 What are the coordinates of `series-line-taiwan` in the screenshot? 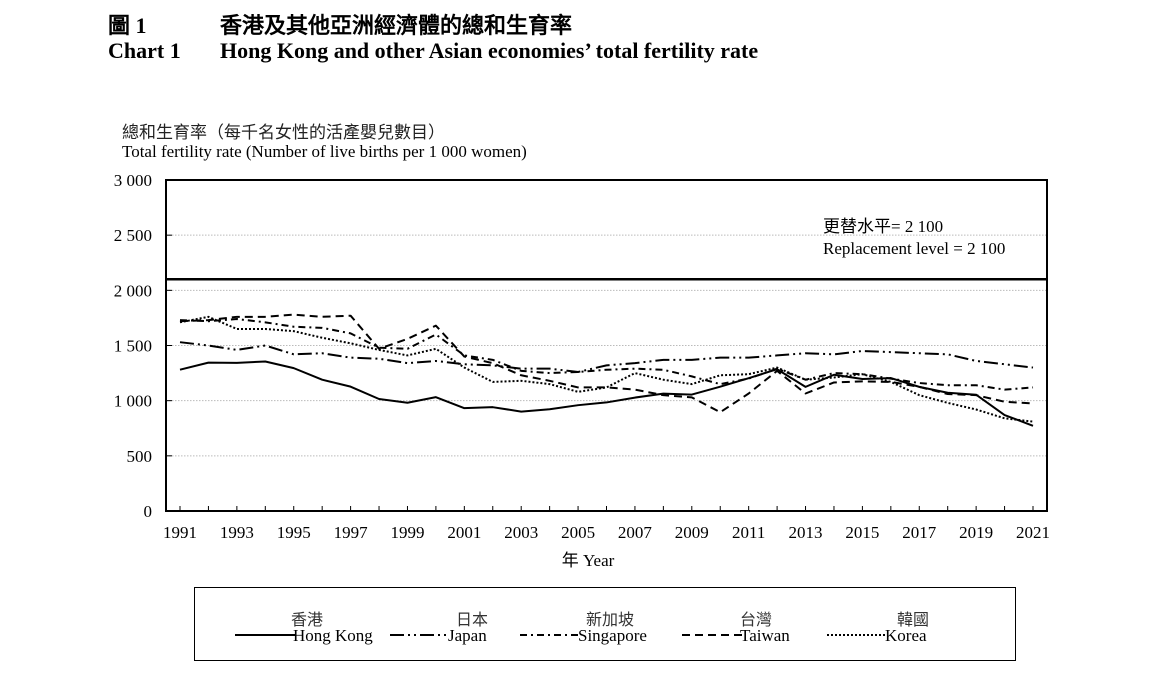 It's located at (606, 363).